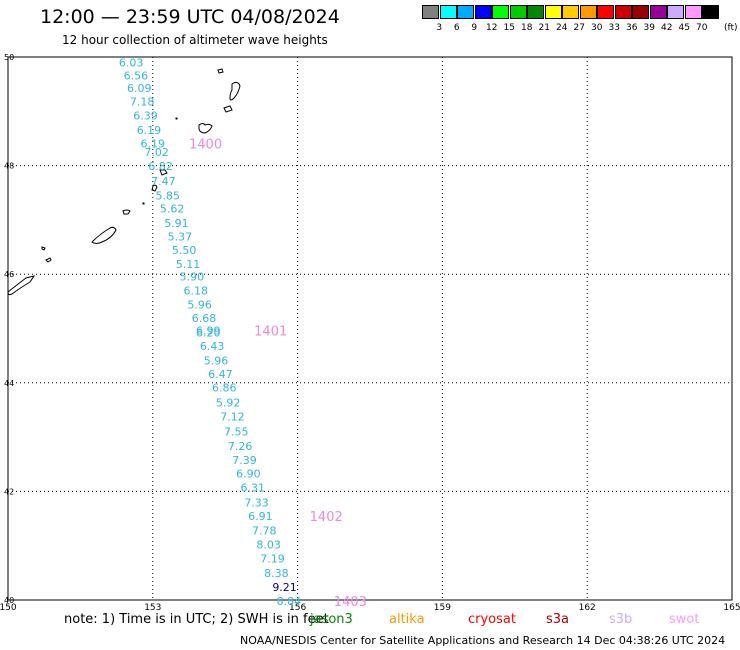 Image resolution: width=740 pixels, height=650 pixels. Describe the element at coordinates (9, 166) in the screenshot. I see `lat-tick-label: 48` at that location.